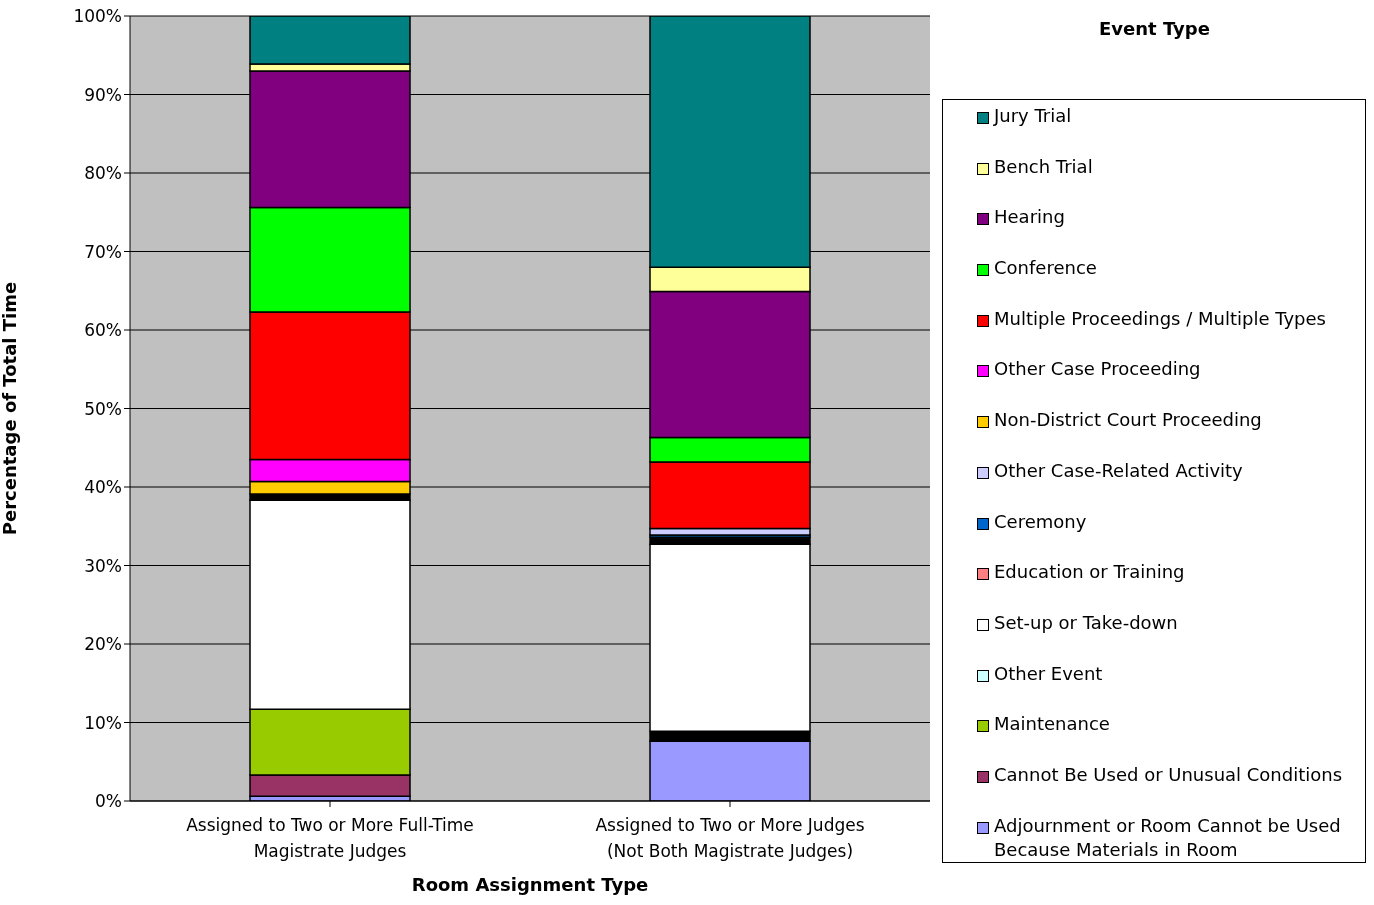  Describe the element at coordinates (1098, 369) in the screenshot. I see `legend-label: Other Case Proceeding` at that location.